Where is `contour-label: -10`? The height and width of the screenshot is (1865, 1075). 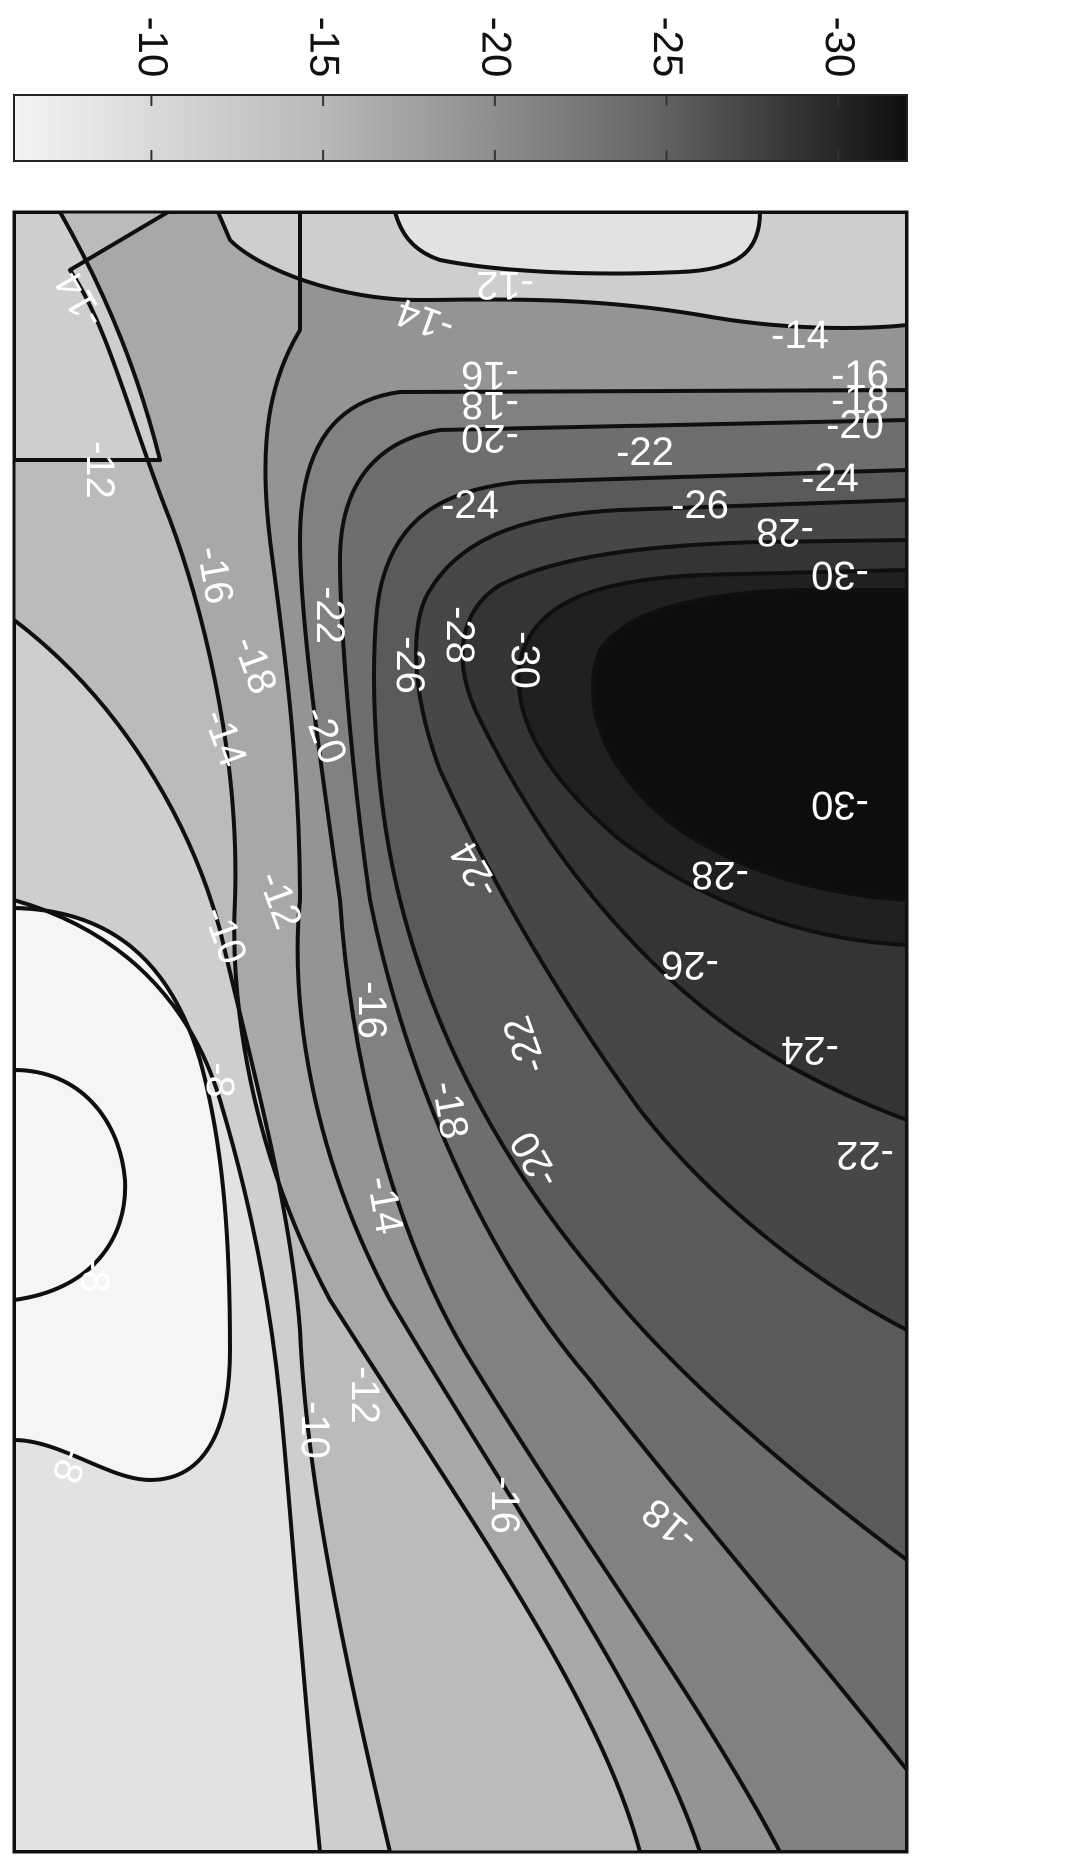 contour-label: -10 is located at coordinates (315, 1430).